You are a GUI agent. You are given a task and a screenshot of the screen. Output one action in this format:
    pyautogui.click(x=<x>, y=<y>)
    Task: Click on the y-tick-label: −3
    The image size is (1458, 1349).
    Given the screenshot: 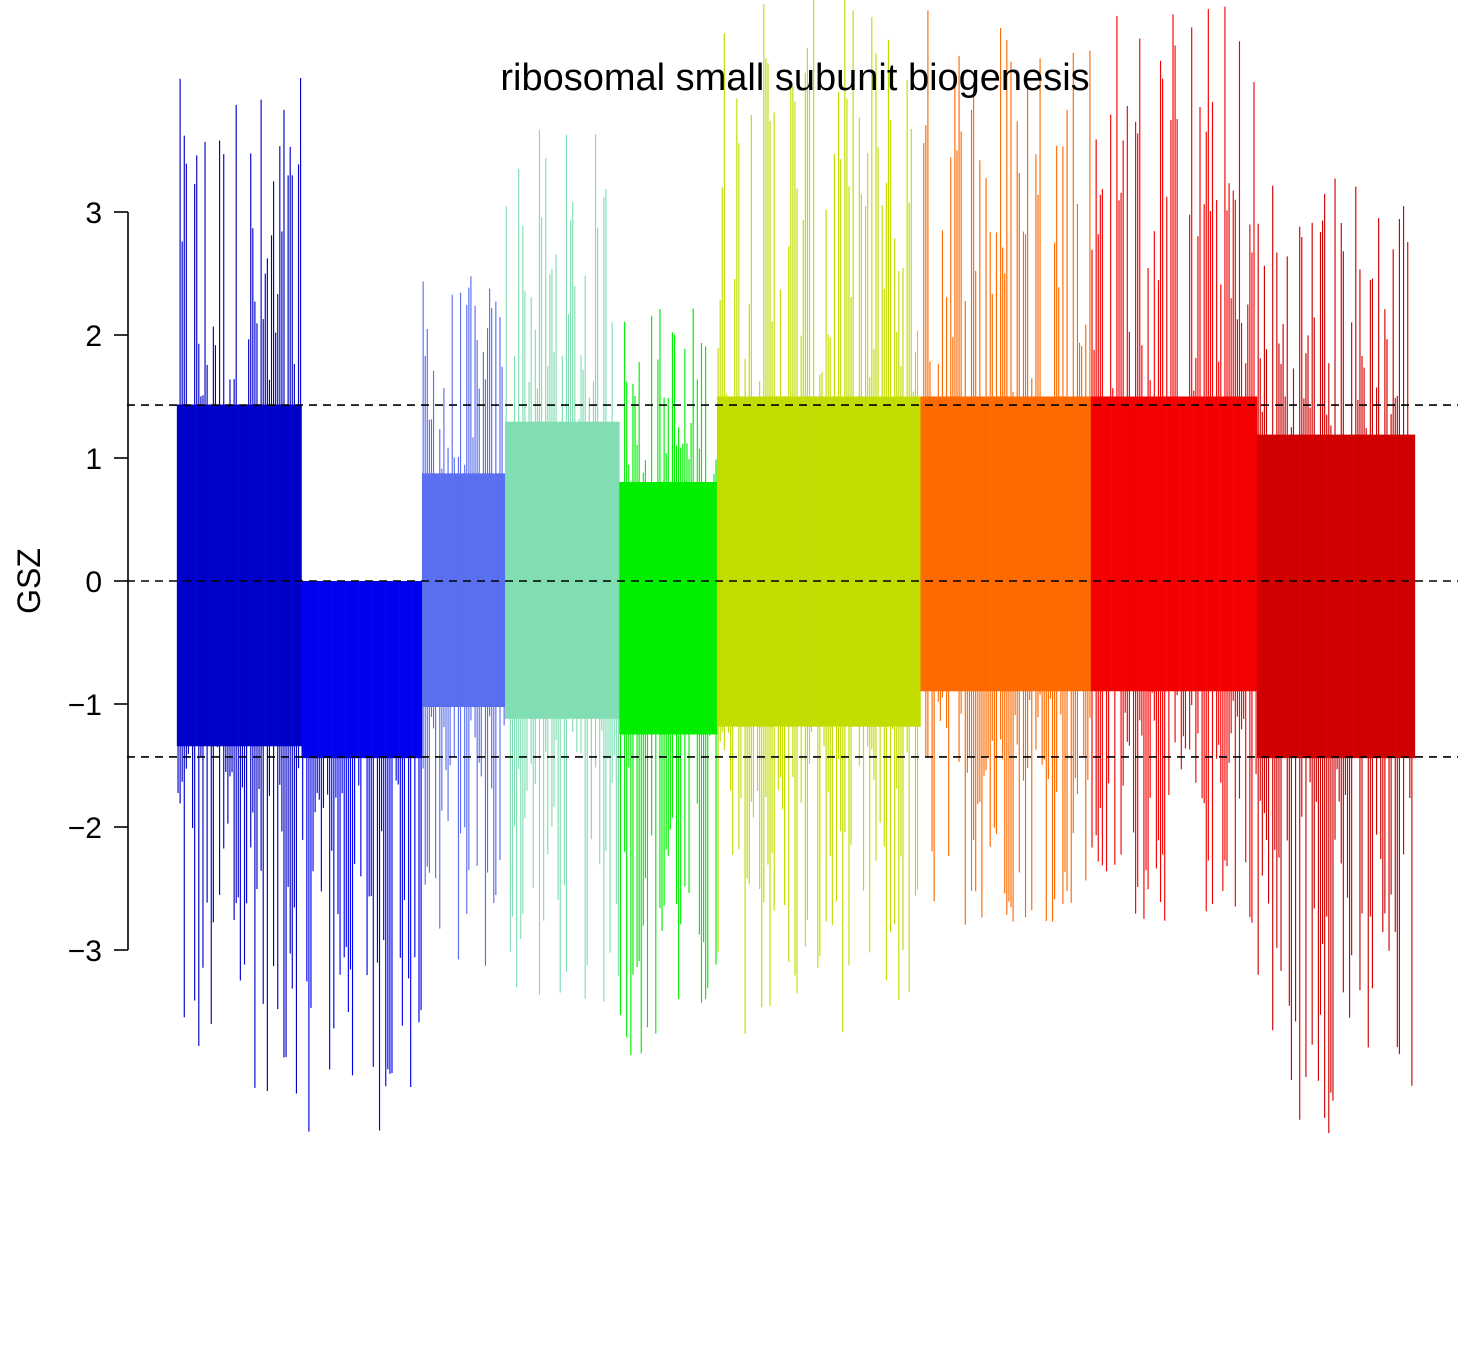 What is the action you would take?
    pyautogui.click(x=85, y=951)
    